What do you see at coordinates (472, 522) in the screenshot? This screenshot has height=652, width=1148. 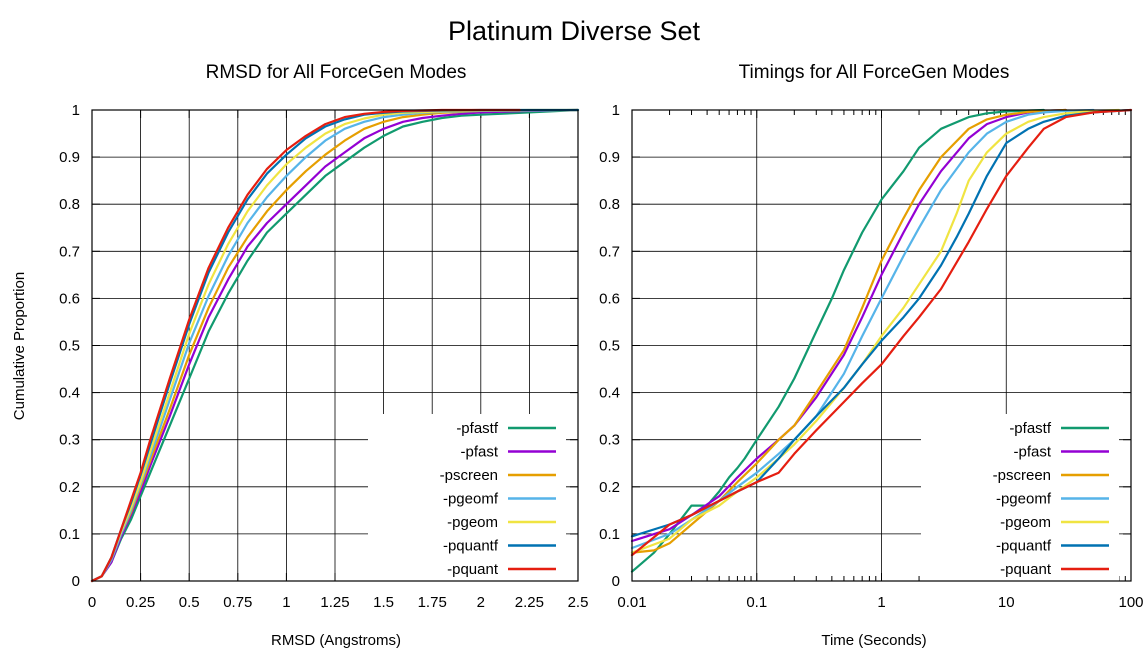 I see `rmsd-legend-label: -pgeom` at bounding box center [472, 522].